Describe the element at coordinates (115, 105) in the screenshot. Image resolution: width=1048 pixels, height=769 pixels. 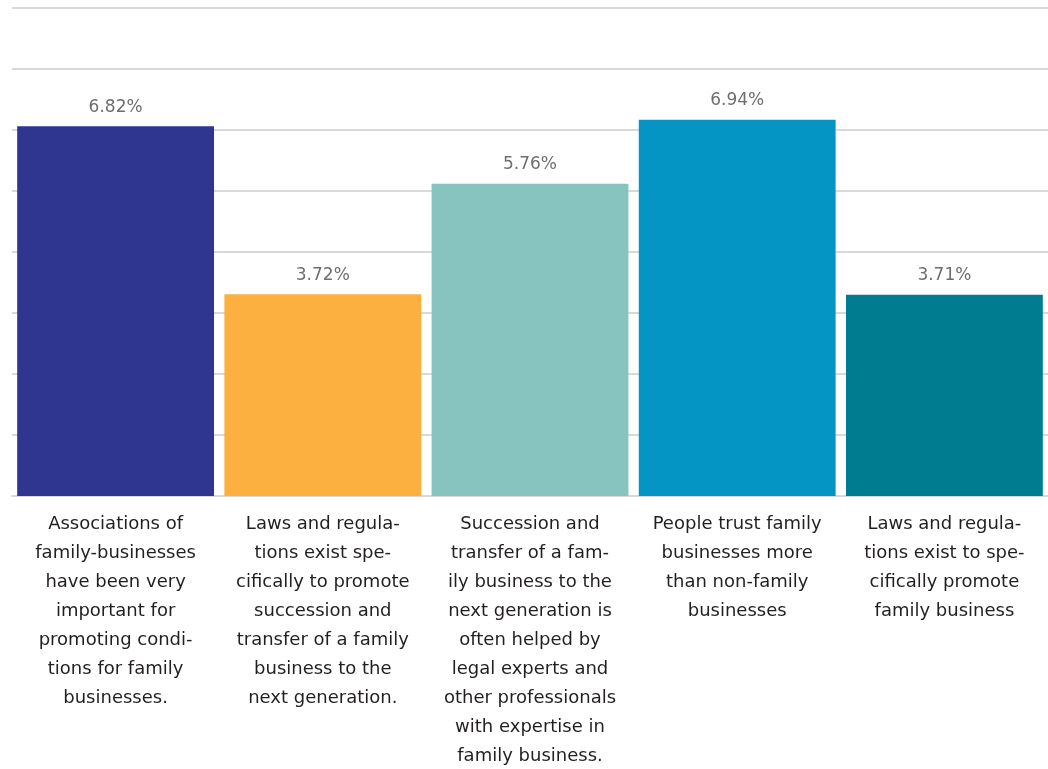
I see `data-label: 6.82%` at that location.